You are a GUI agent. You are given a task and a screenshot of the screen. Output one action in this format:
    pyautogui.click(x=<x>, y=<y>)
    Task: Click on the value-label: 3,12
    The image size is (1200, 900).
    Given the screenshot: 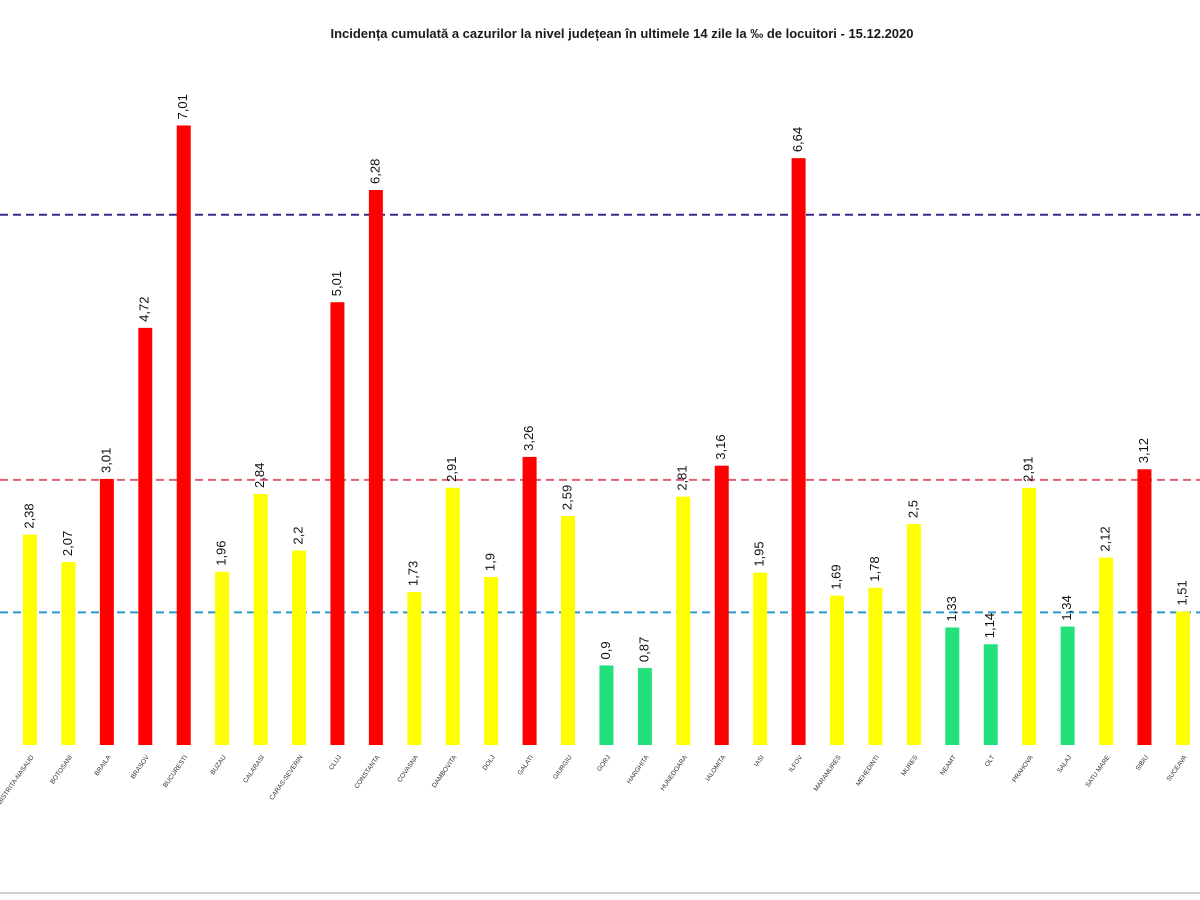 What is the action you would take?
    pyautogui.click(x=1143, y=450)
    